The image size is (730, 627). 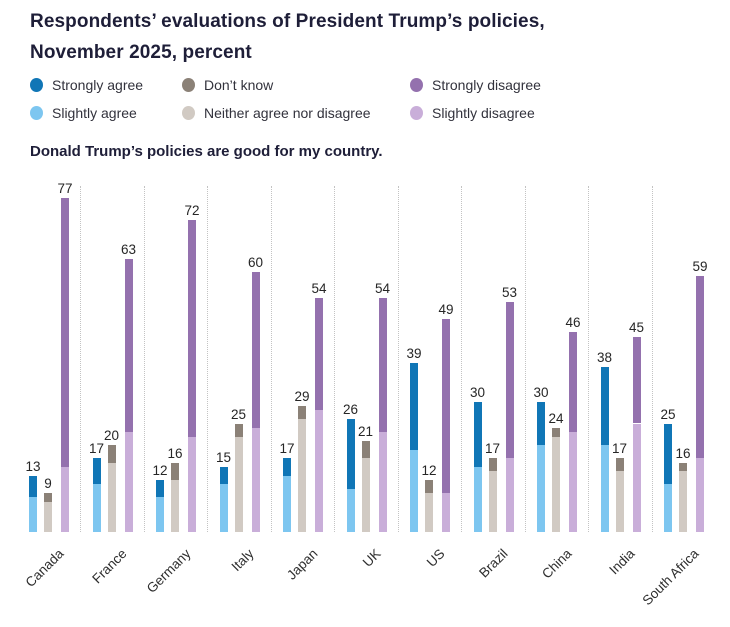 I want to click on legend-item: Slightly agree, so click(x=83, y=113).